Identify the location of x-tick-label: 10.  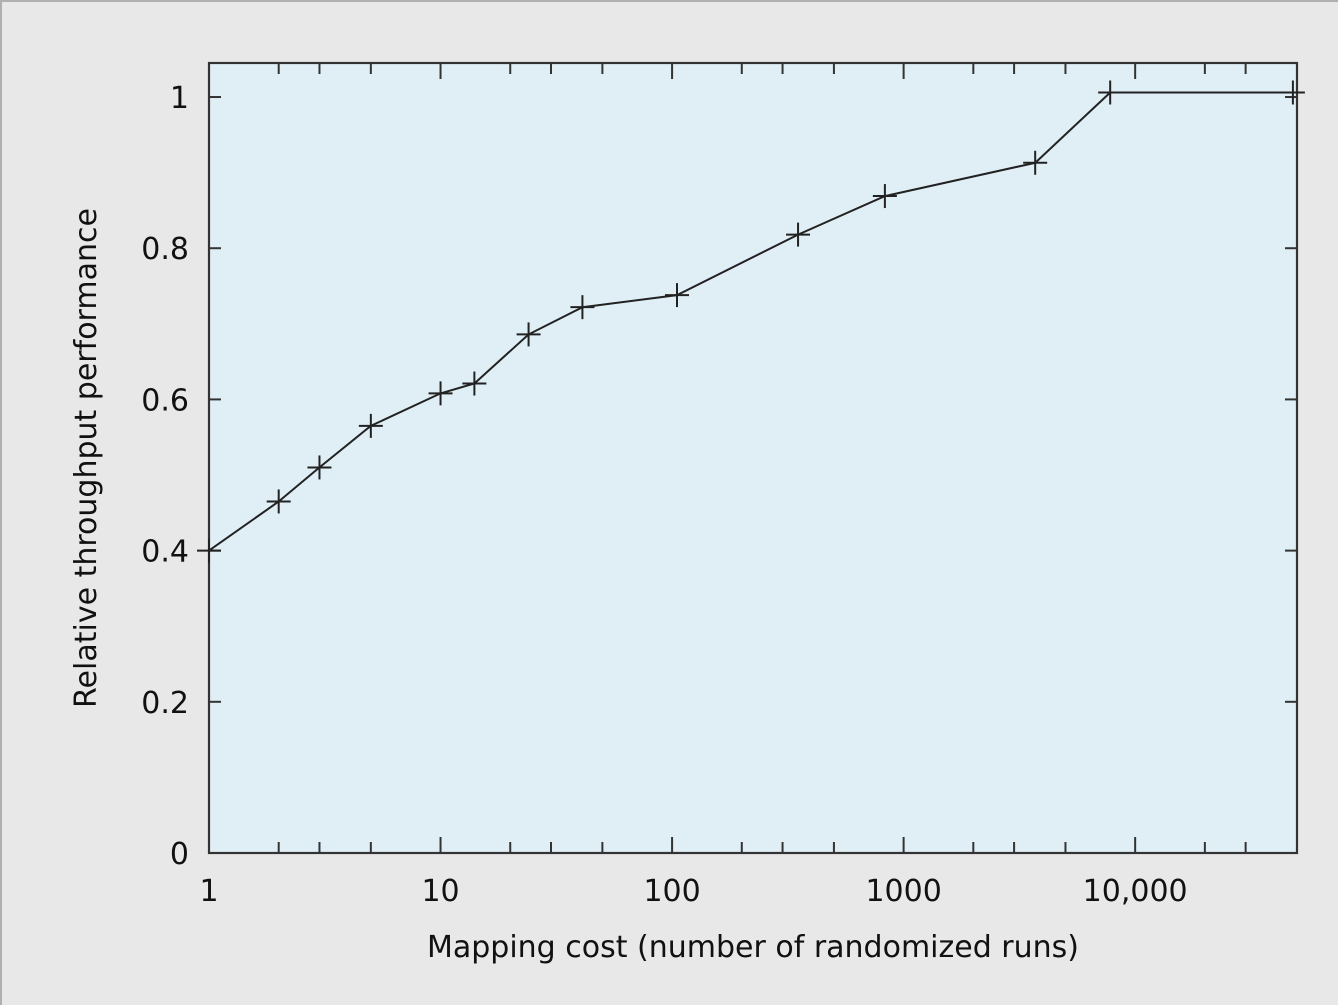
(440, 891).